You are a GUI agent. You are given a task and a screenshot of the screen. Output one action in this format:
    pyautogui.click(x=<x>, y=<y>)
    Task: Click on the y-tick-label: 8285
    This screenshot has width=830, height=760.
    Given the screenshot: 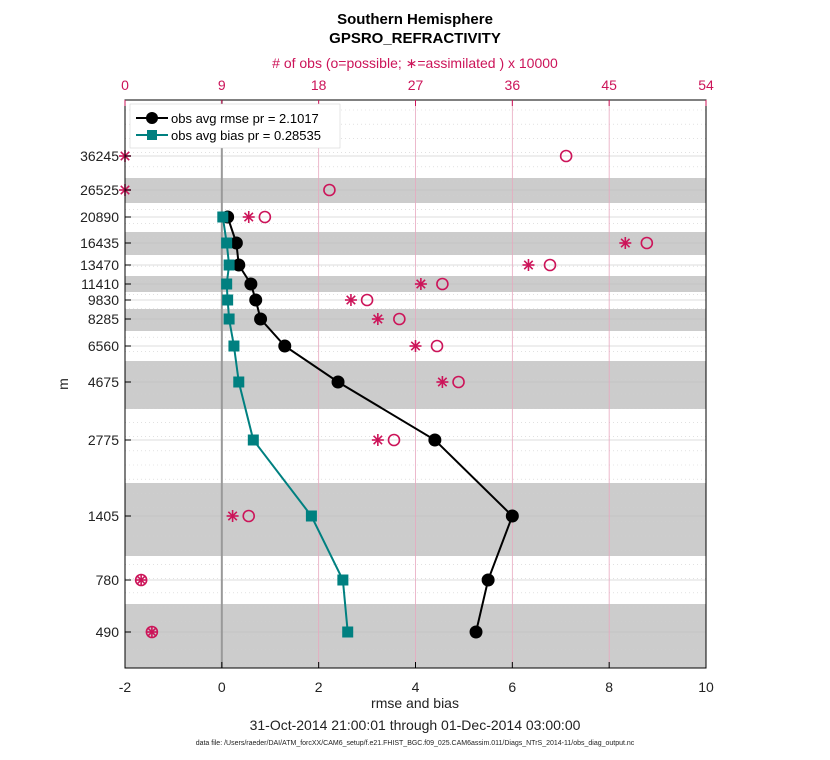 What is the action you would take?
    pyautogui.click(x=103, y=319)
    